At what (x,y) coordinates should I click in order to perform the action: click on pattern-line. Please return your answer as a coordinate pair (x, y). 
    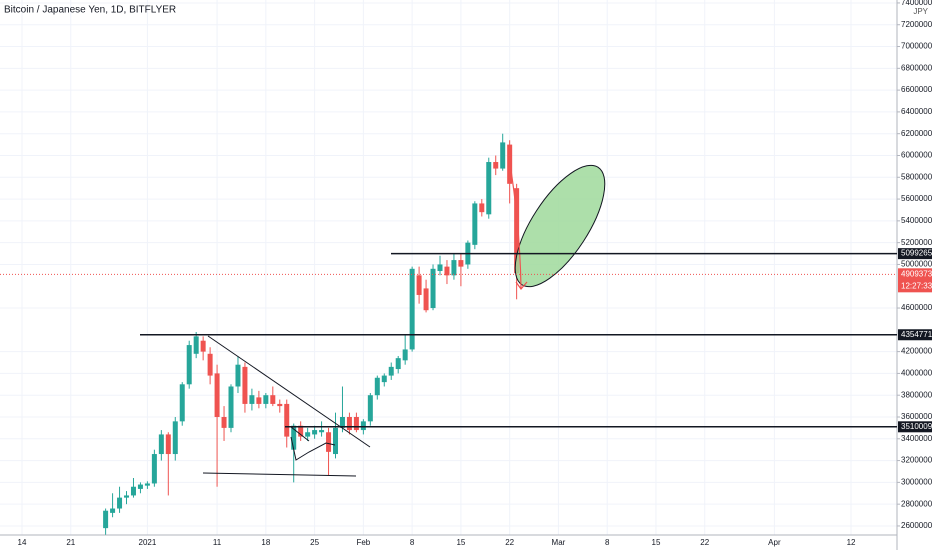
    Looking at the image, I should click on (300, 434).